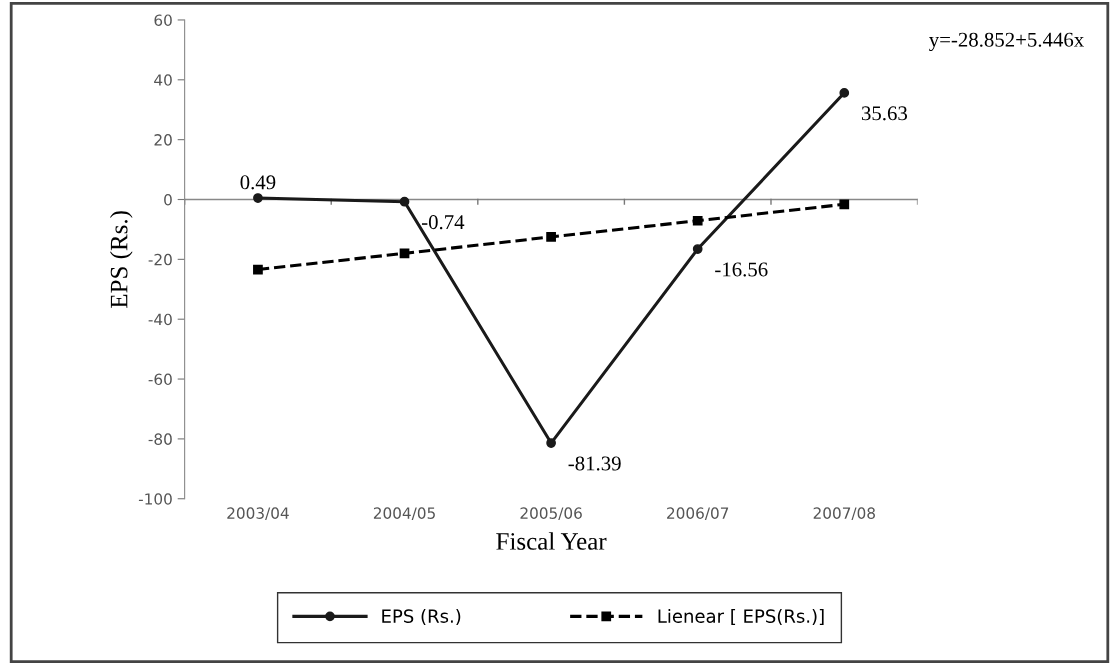  What do you see at coordinates (1006, 42) in the screenshot?
I see `text: y=-28.852+5.446x` at bounding box center [1006, 42].